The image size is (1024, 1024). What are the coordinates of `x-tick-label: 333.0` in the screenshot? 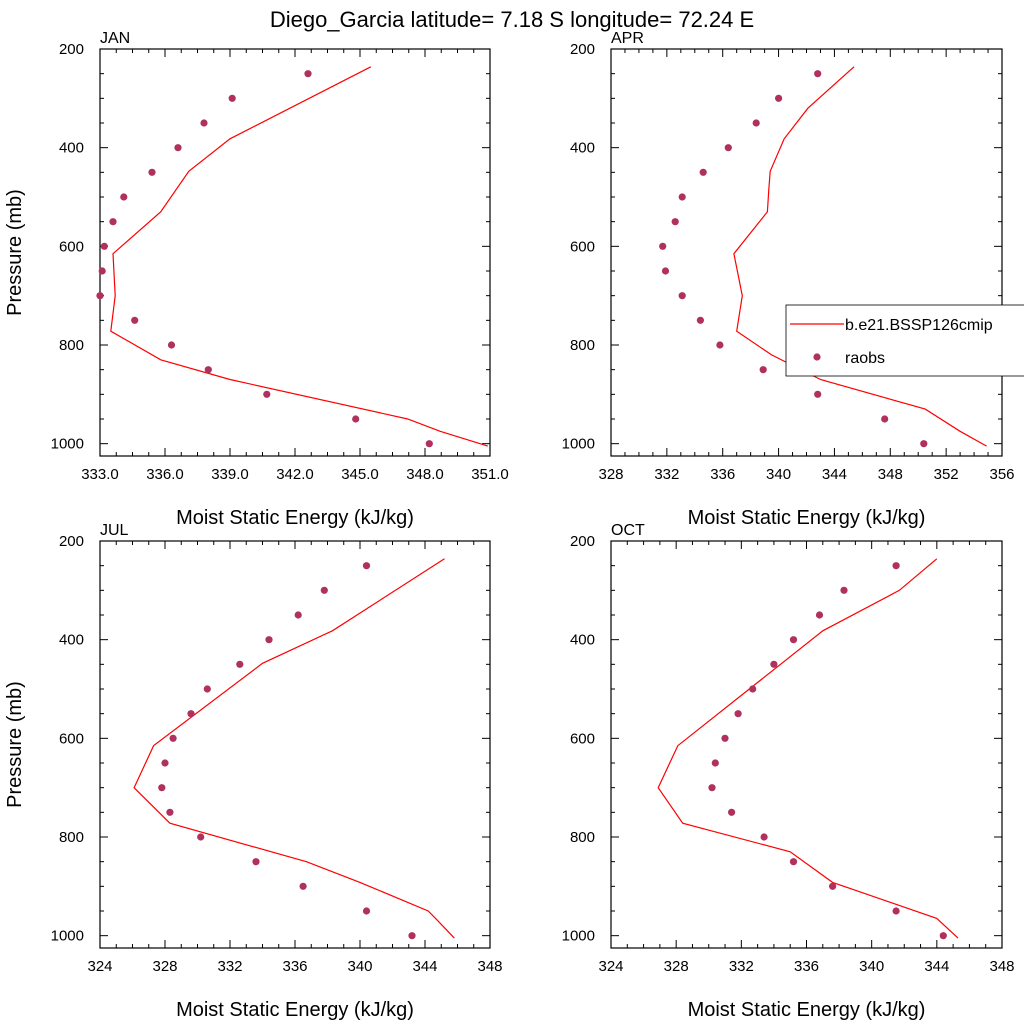 It's located at (100, 474).